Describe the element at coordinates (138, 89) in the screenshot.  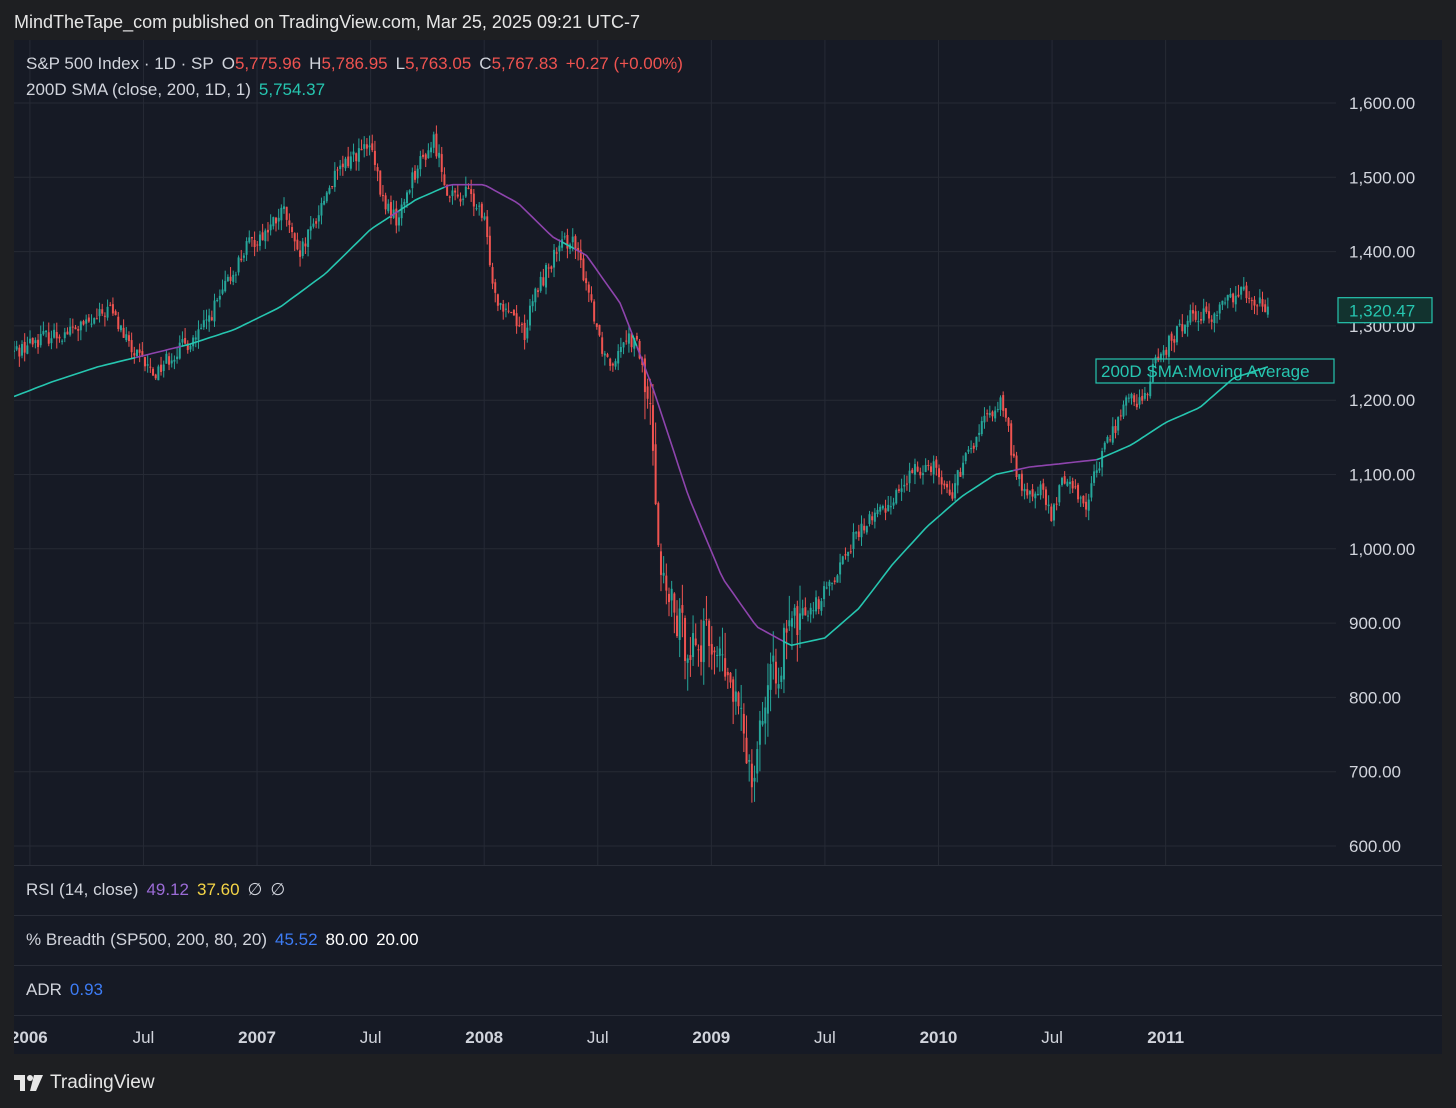
I see `sma-legend-label: 200D SMA (close, 200, 1D, 1)` at that location.